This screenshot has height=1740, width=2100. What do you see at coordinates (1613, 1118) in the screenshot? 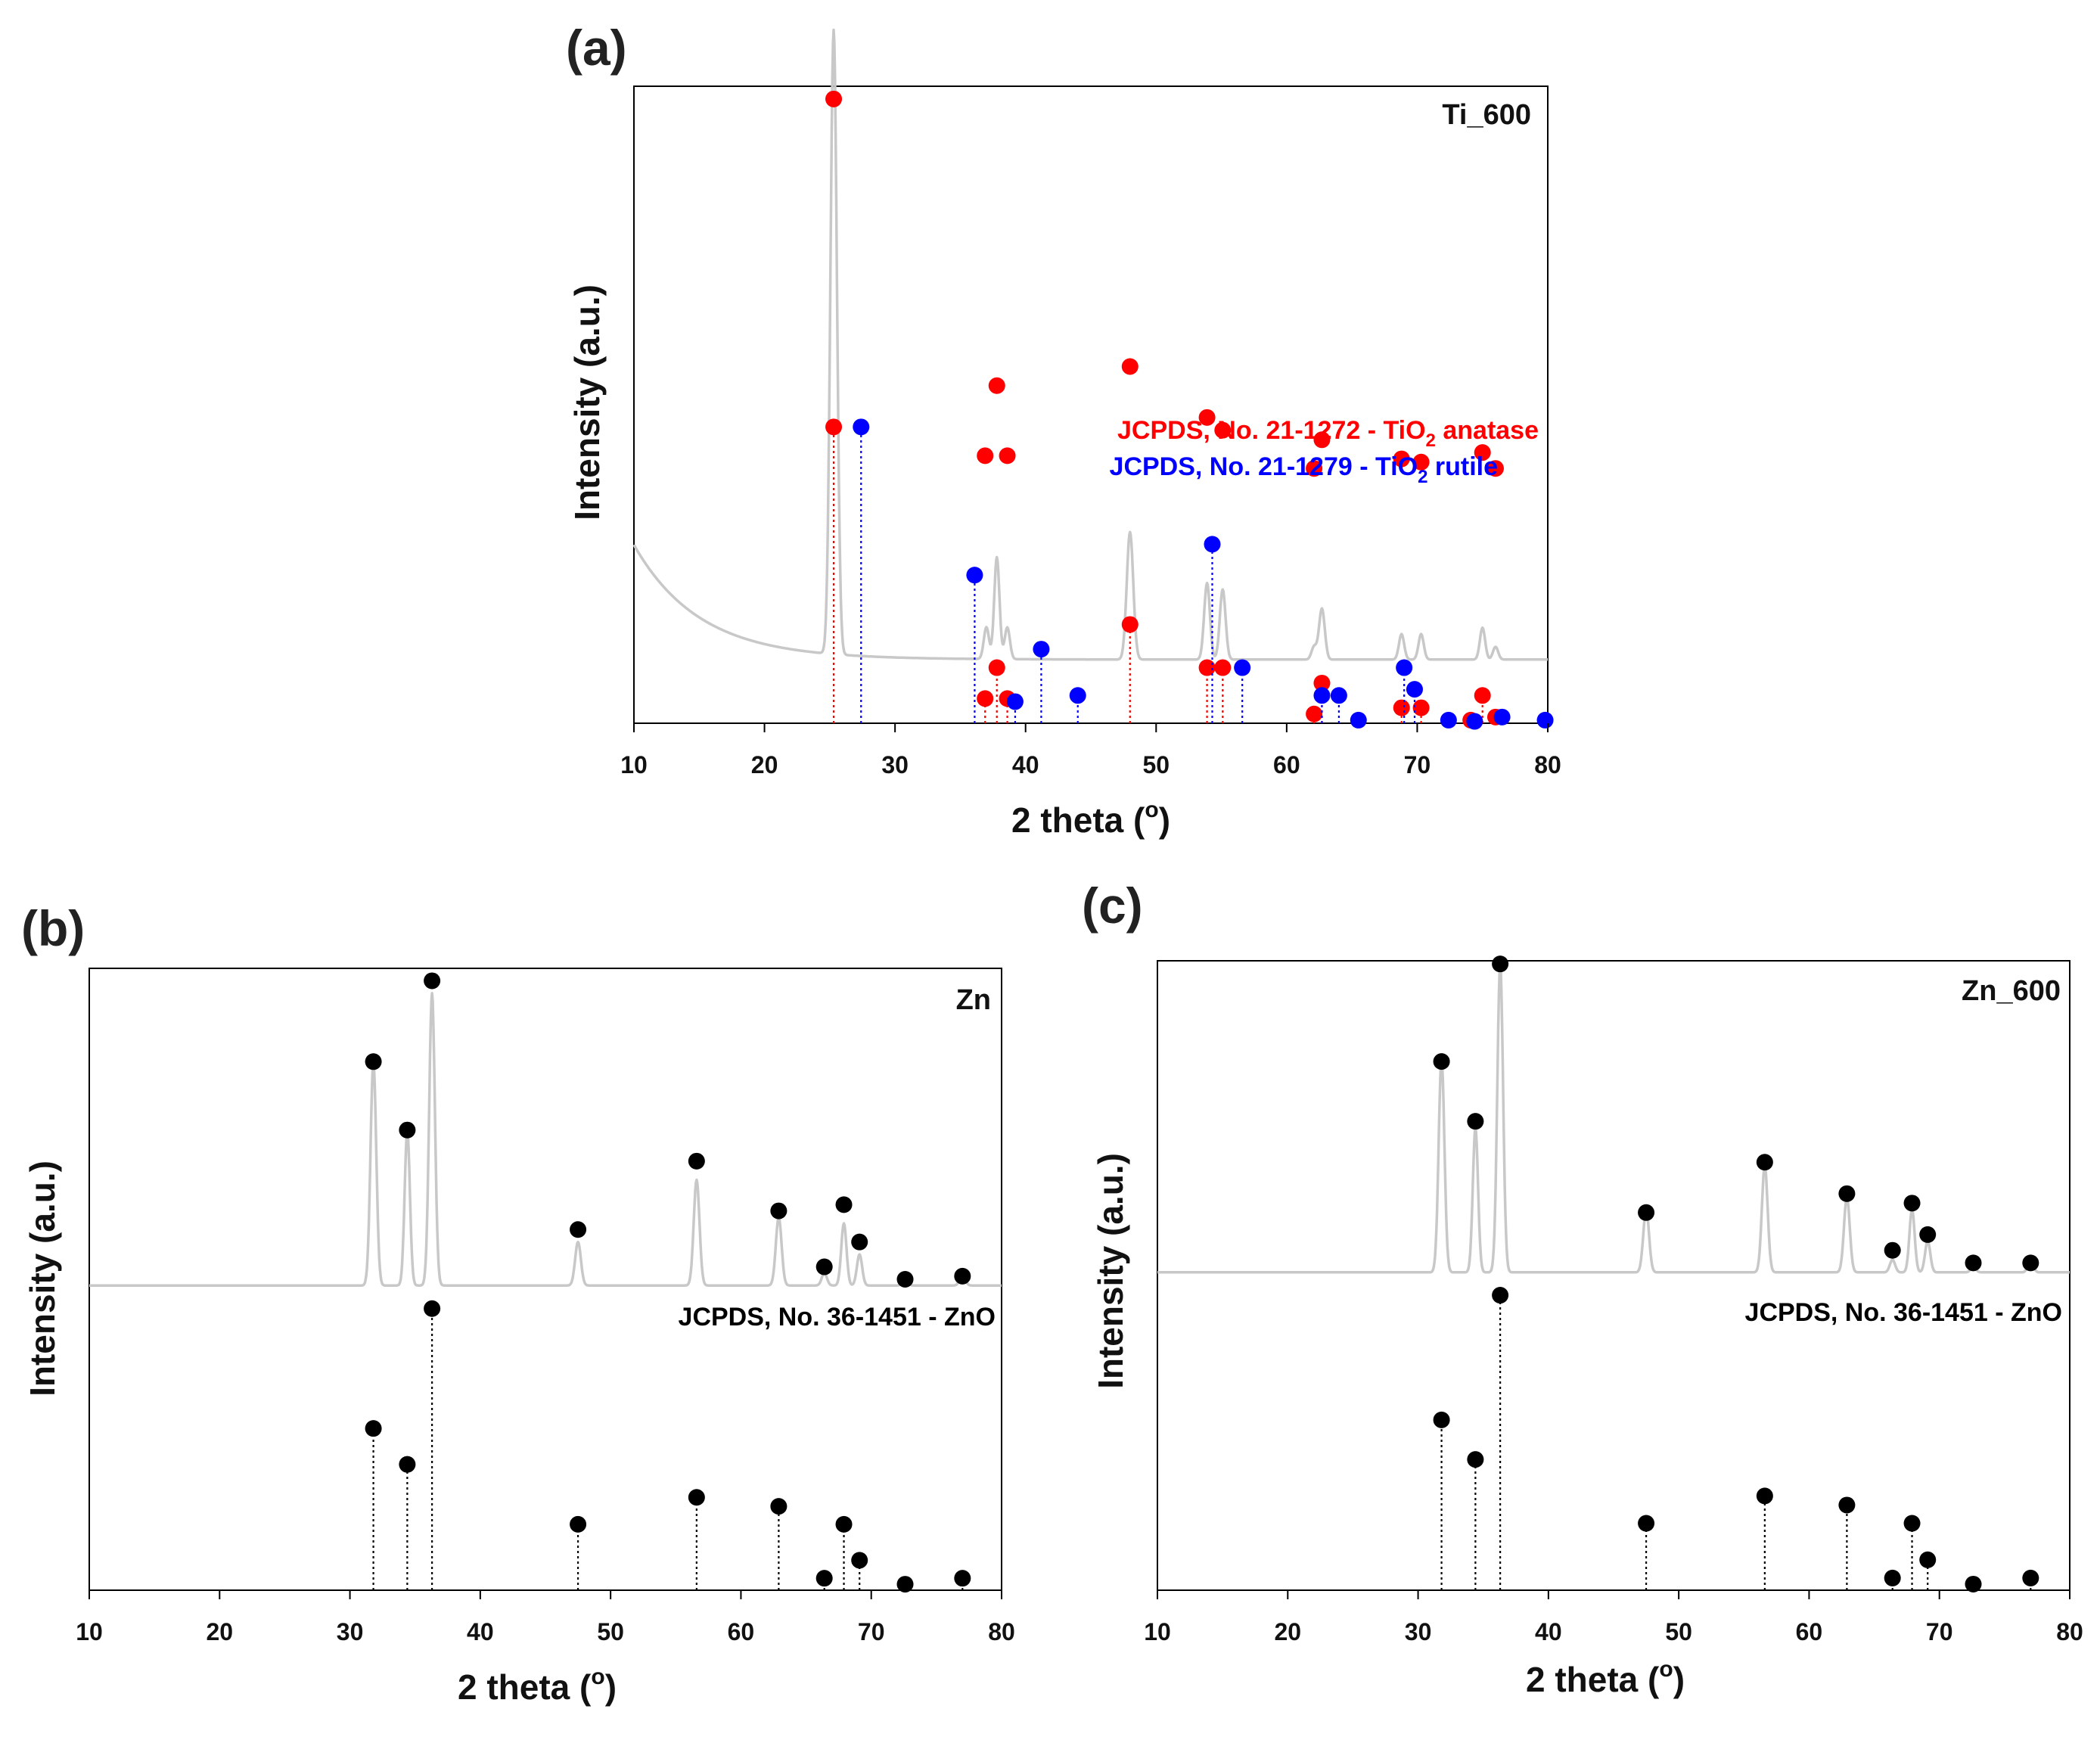
I see `diffraction-pattern-line` at bounding box center [1613, 1118].